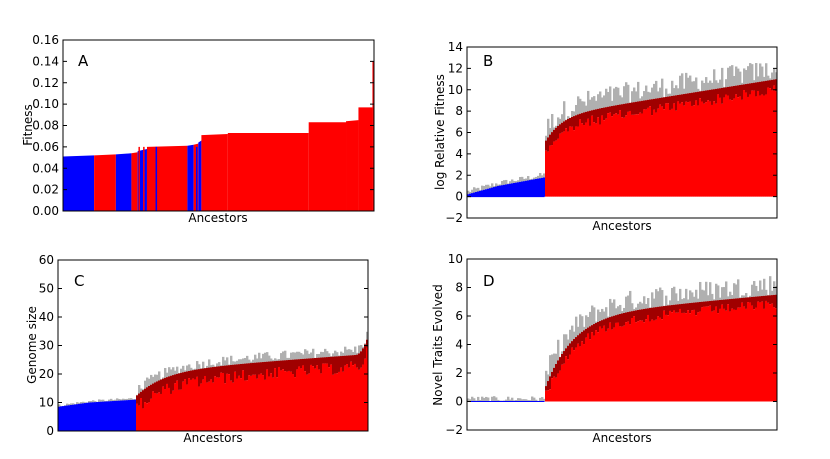  I want to click on panel-a-ylabel: Fitness, so click(28, 125).